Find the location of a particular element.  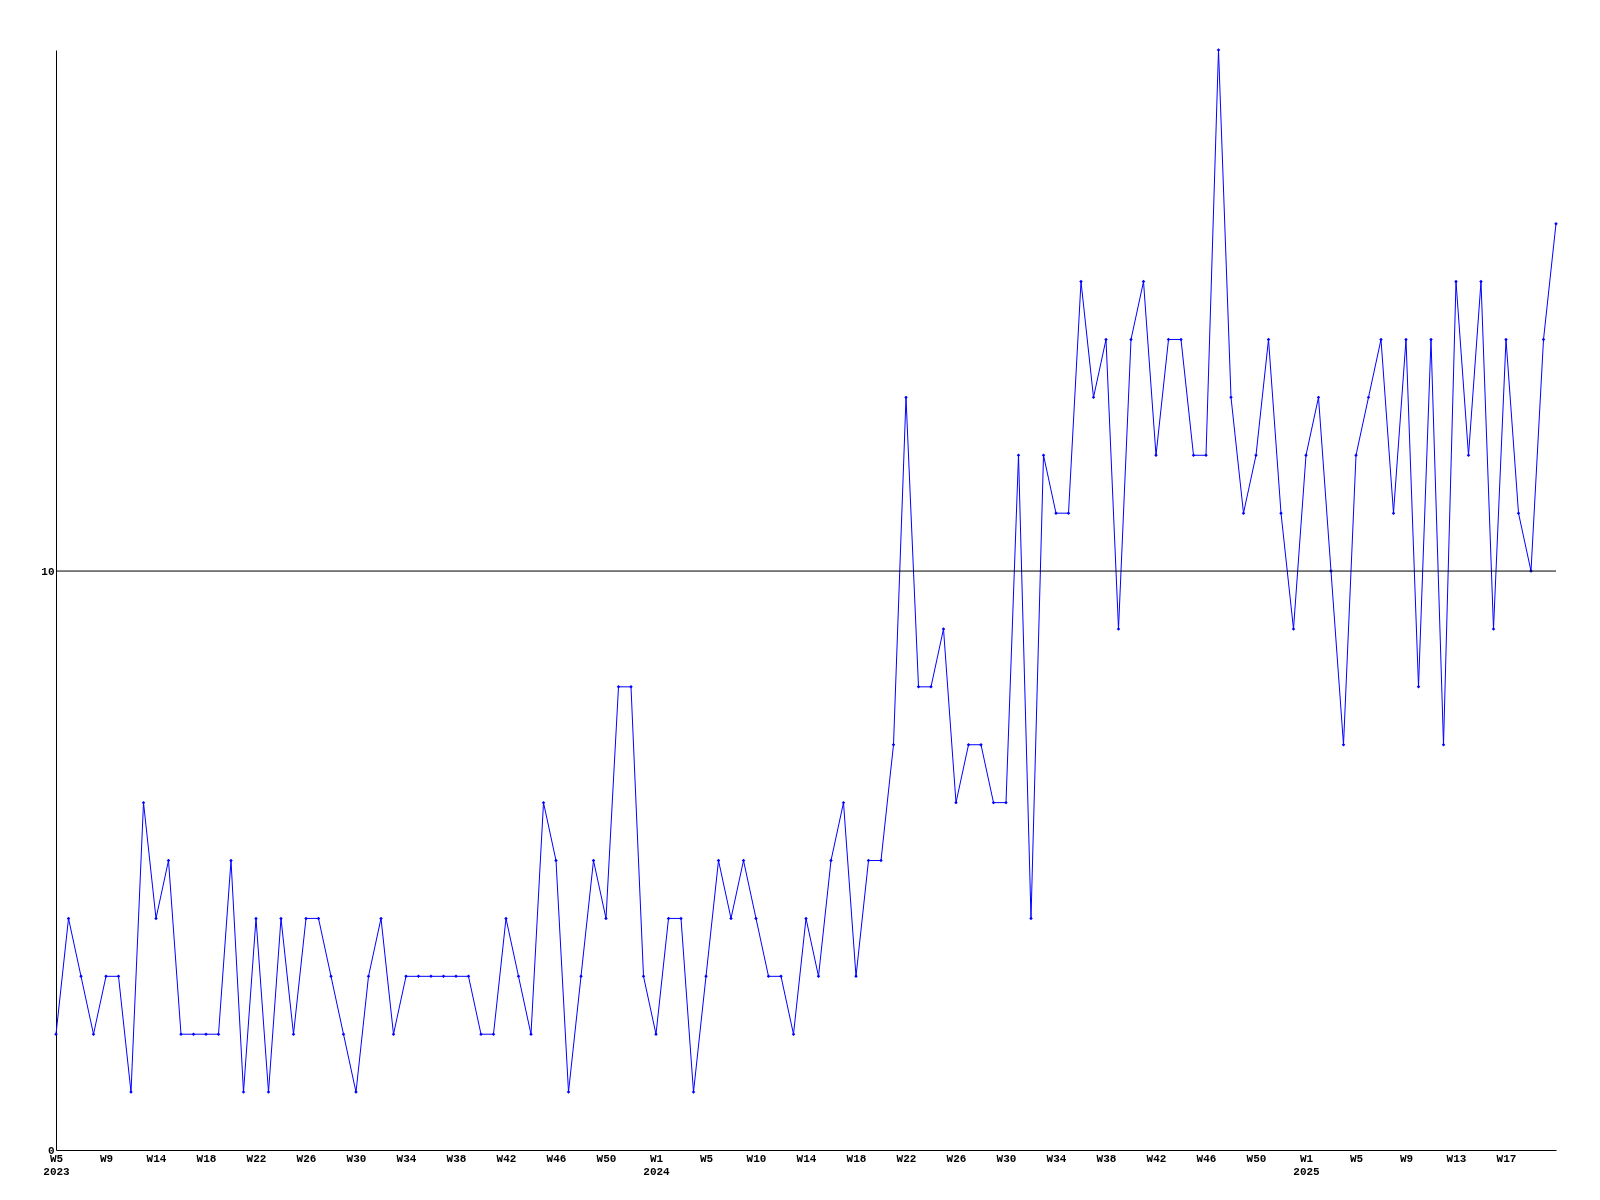

x-tick-label: W10 is located at coordinates (756, 1158).